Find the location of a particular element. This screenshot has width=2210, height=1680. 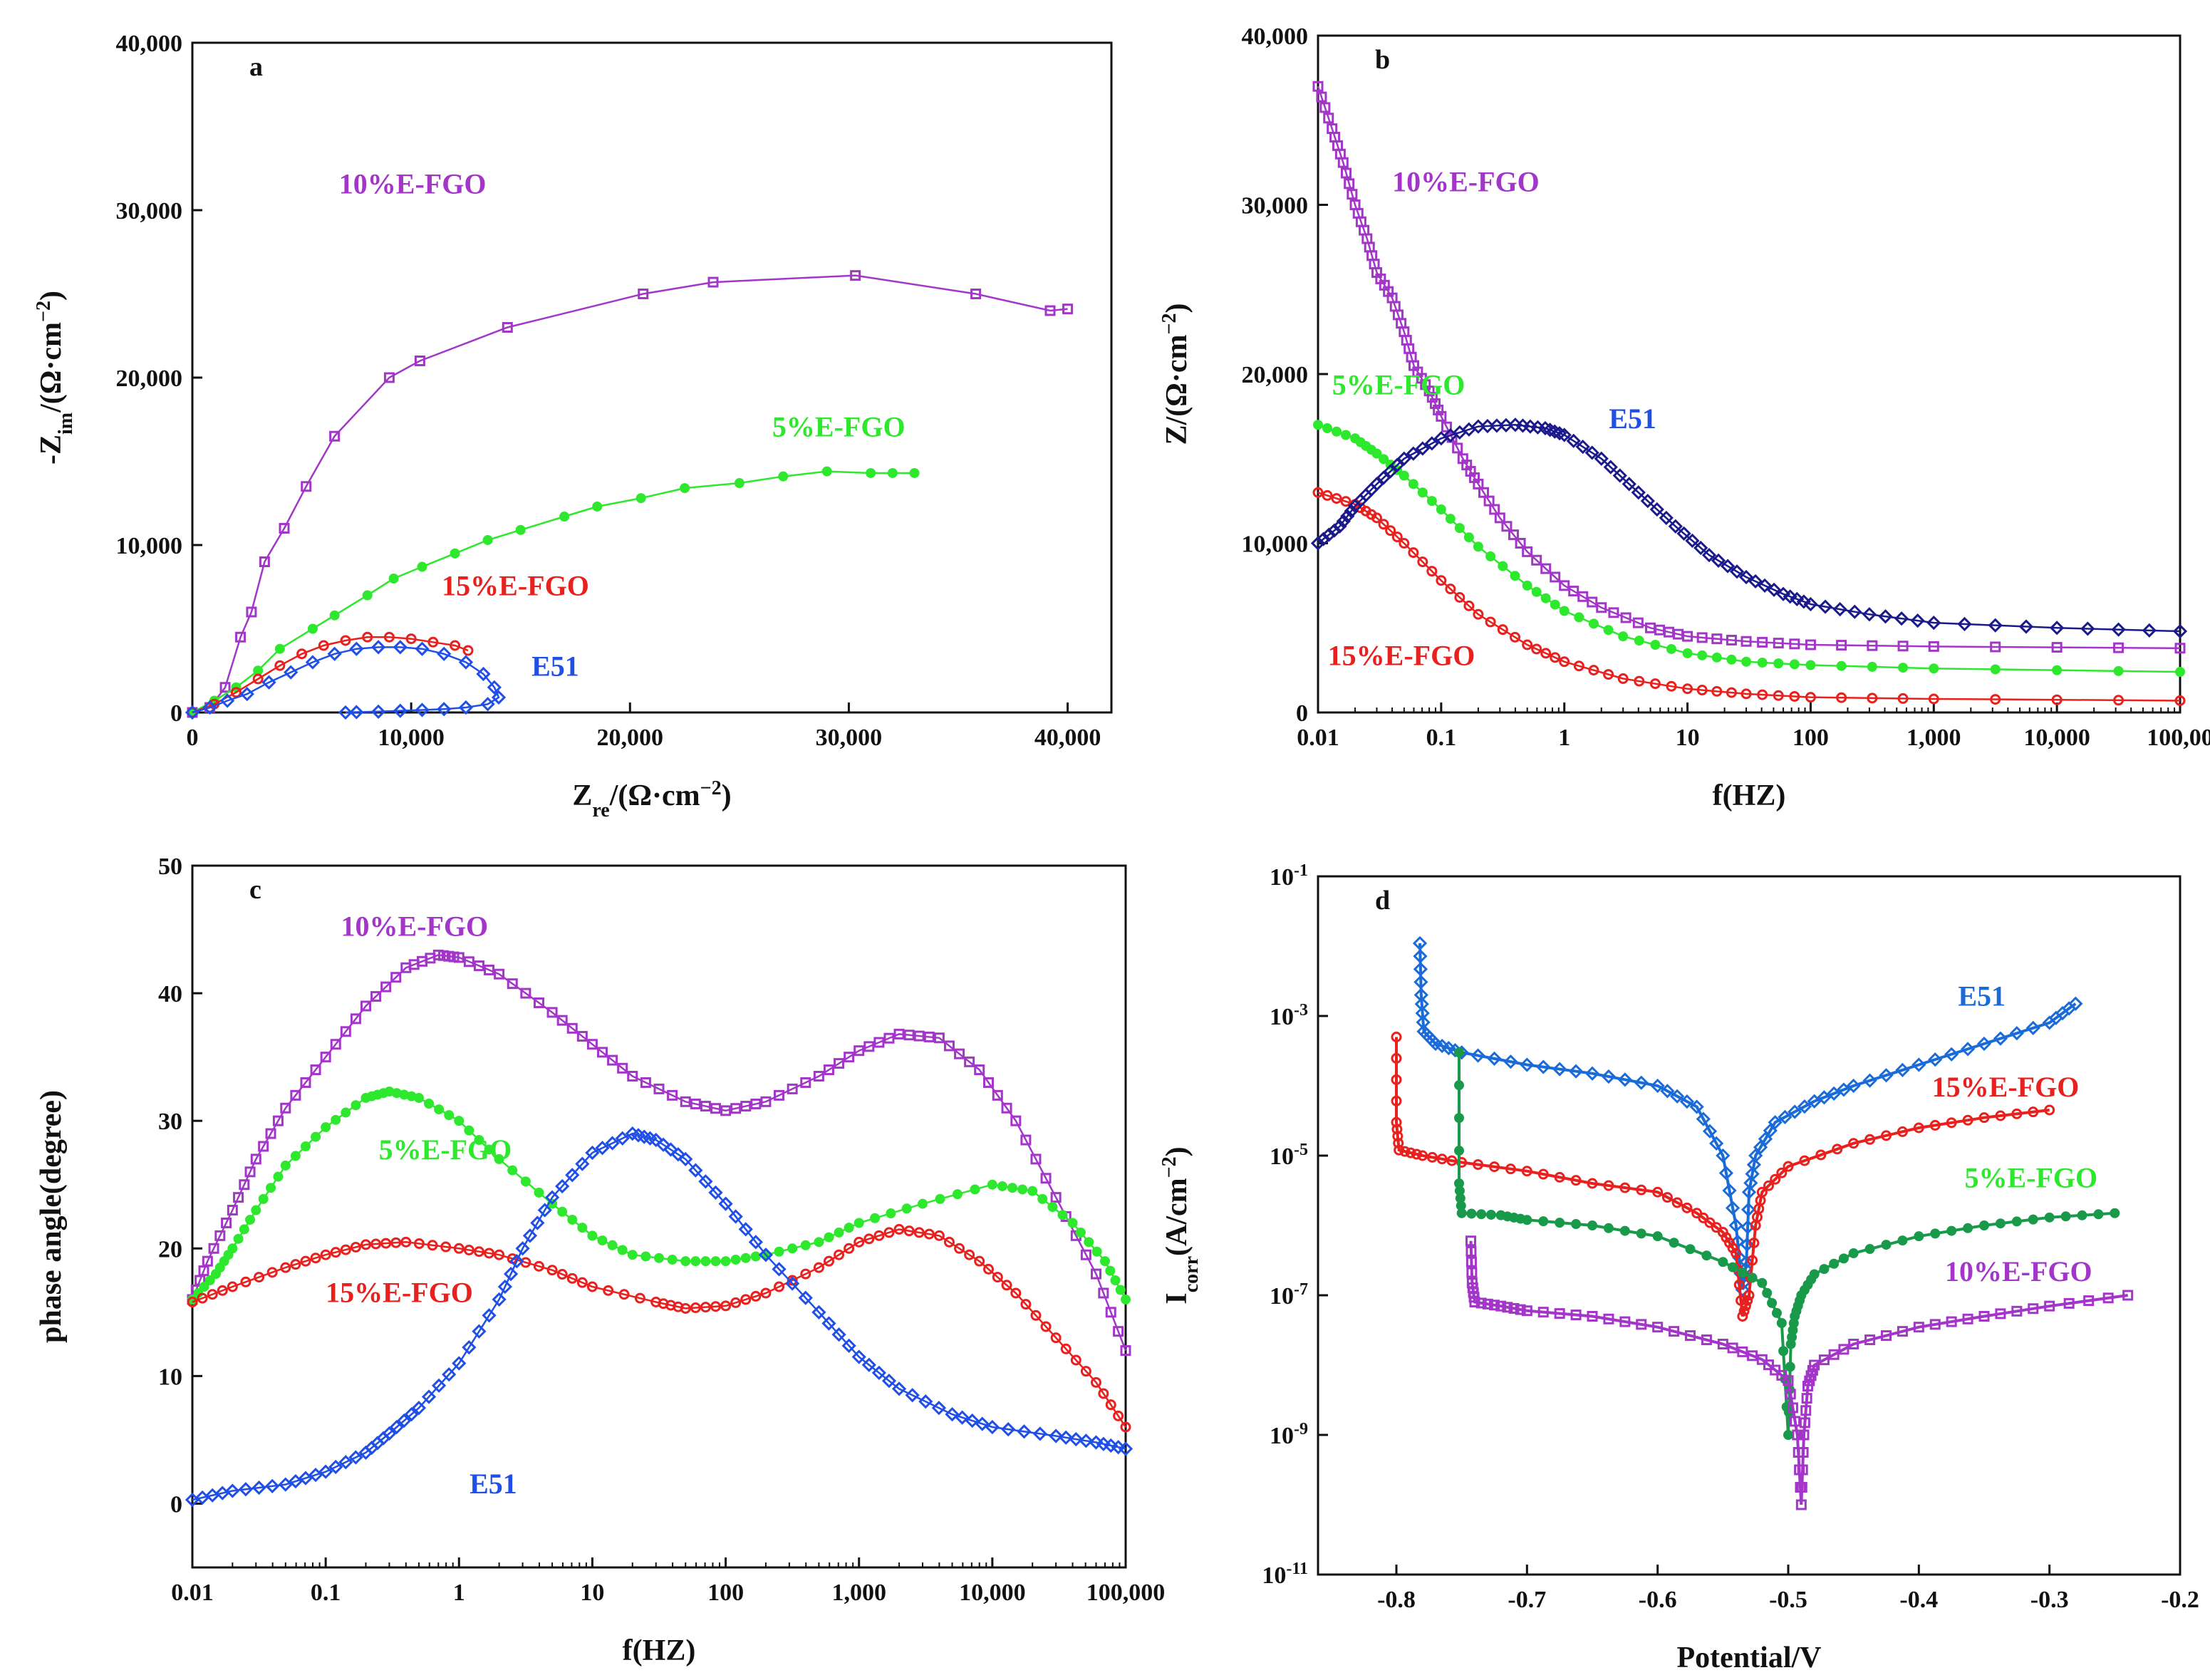

x-tick-label: 0.1 is located at coordinates (326, 1593).